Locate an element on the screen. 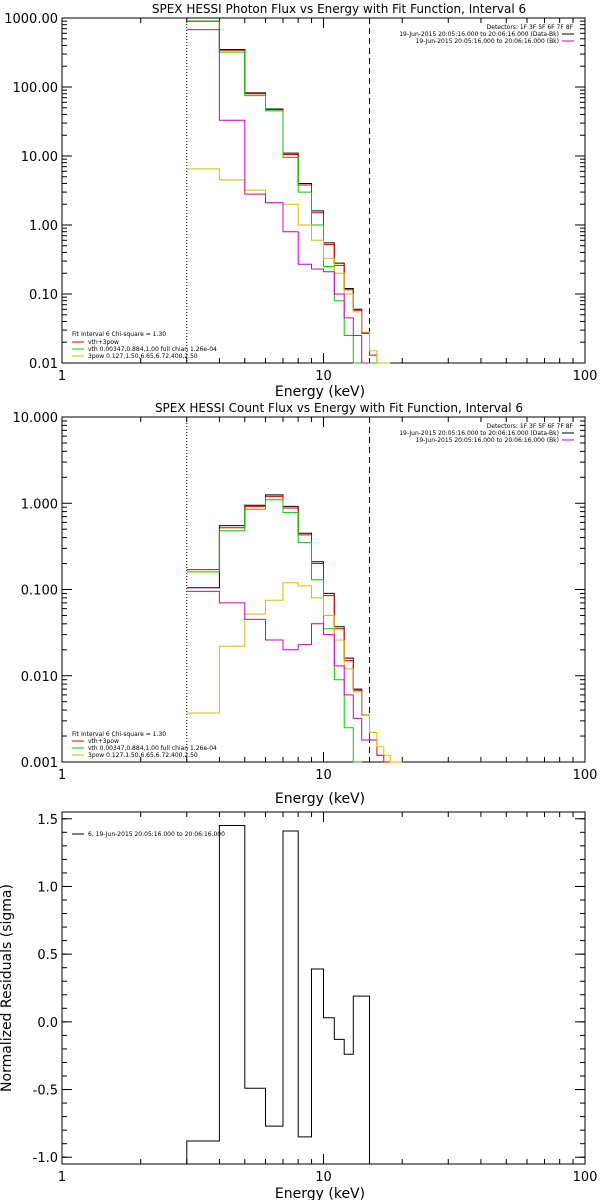 The height and width of the screenshot is (1200, 600). y-tick-label: 1.00 is located at coordinates (43, 226).